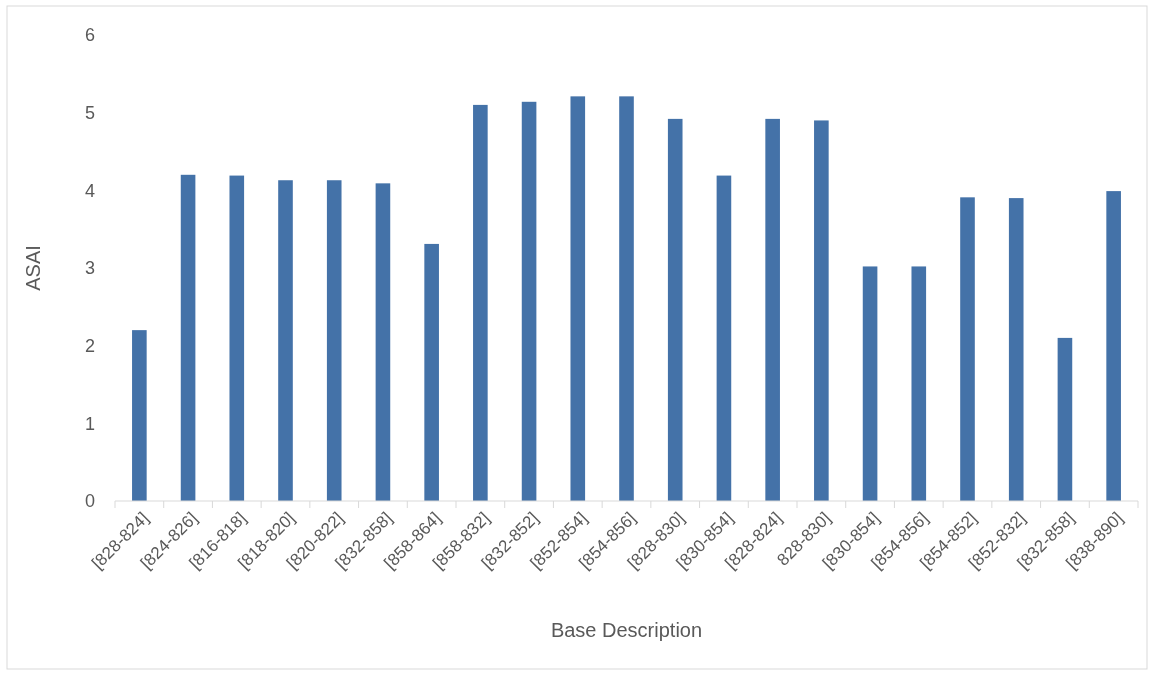 The width and height of the screenshot is (1154, 675). I want to click on x-axis-title: Base Description, so click(626, 630).